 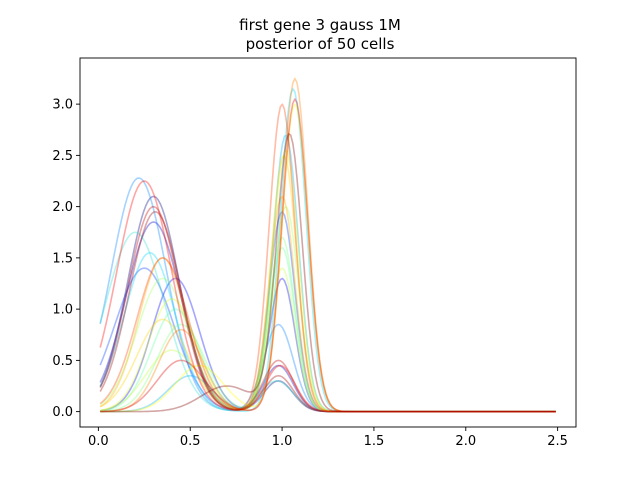 I want to click on y-tick-label: 3.0, so click(x=62, y=105).